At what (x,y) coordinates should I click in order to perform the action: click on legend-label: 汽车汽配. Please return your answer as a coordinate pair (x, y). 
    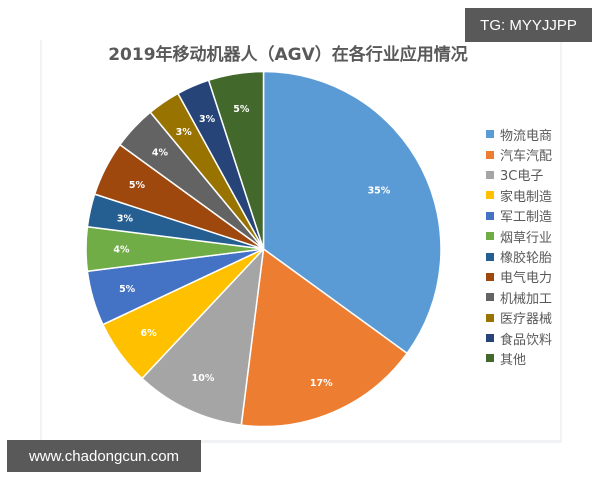
    Looking at the image, I should click on (526, 157).